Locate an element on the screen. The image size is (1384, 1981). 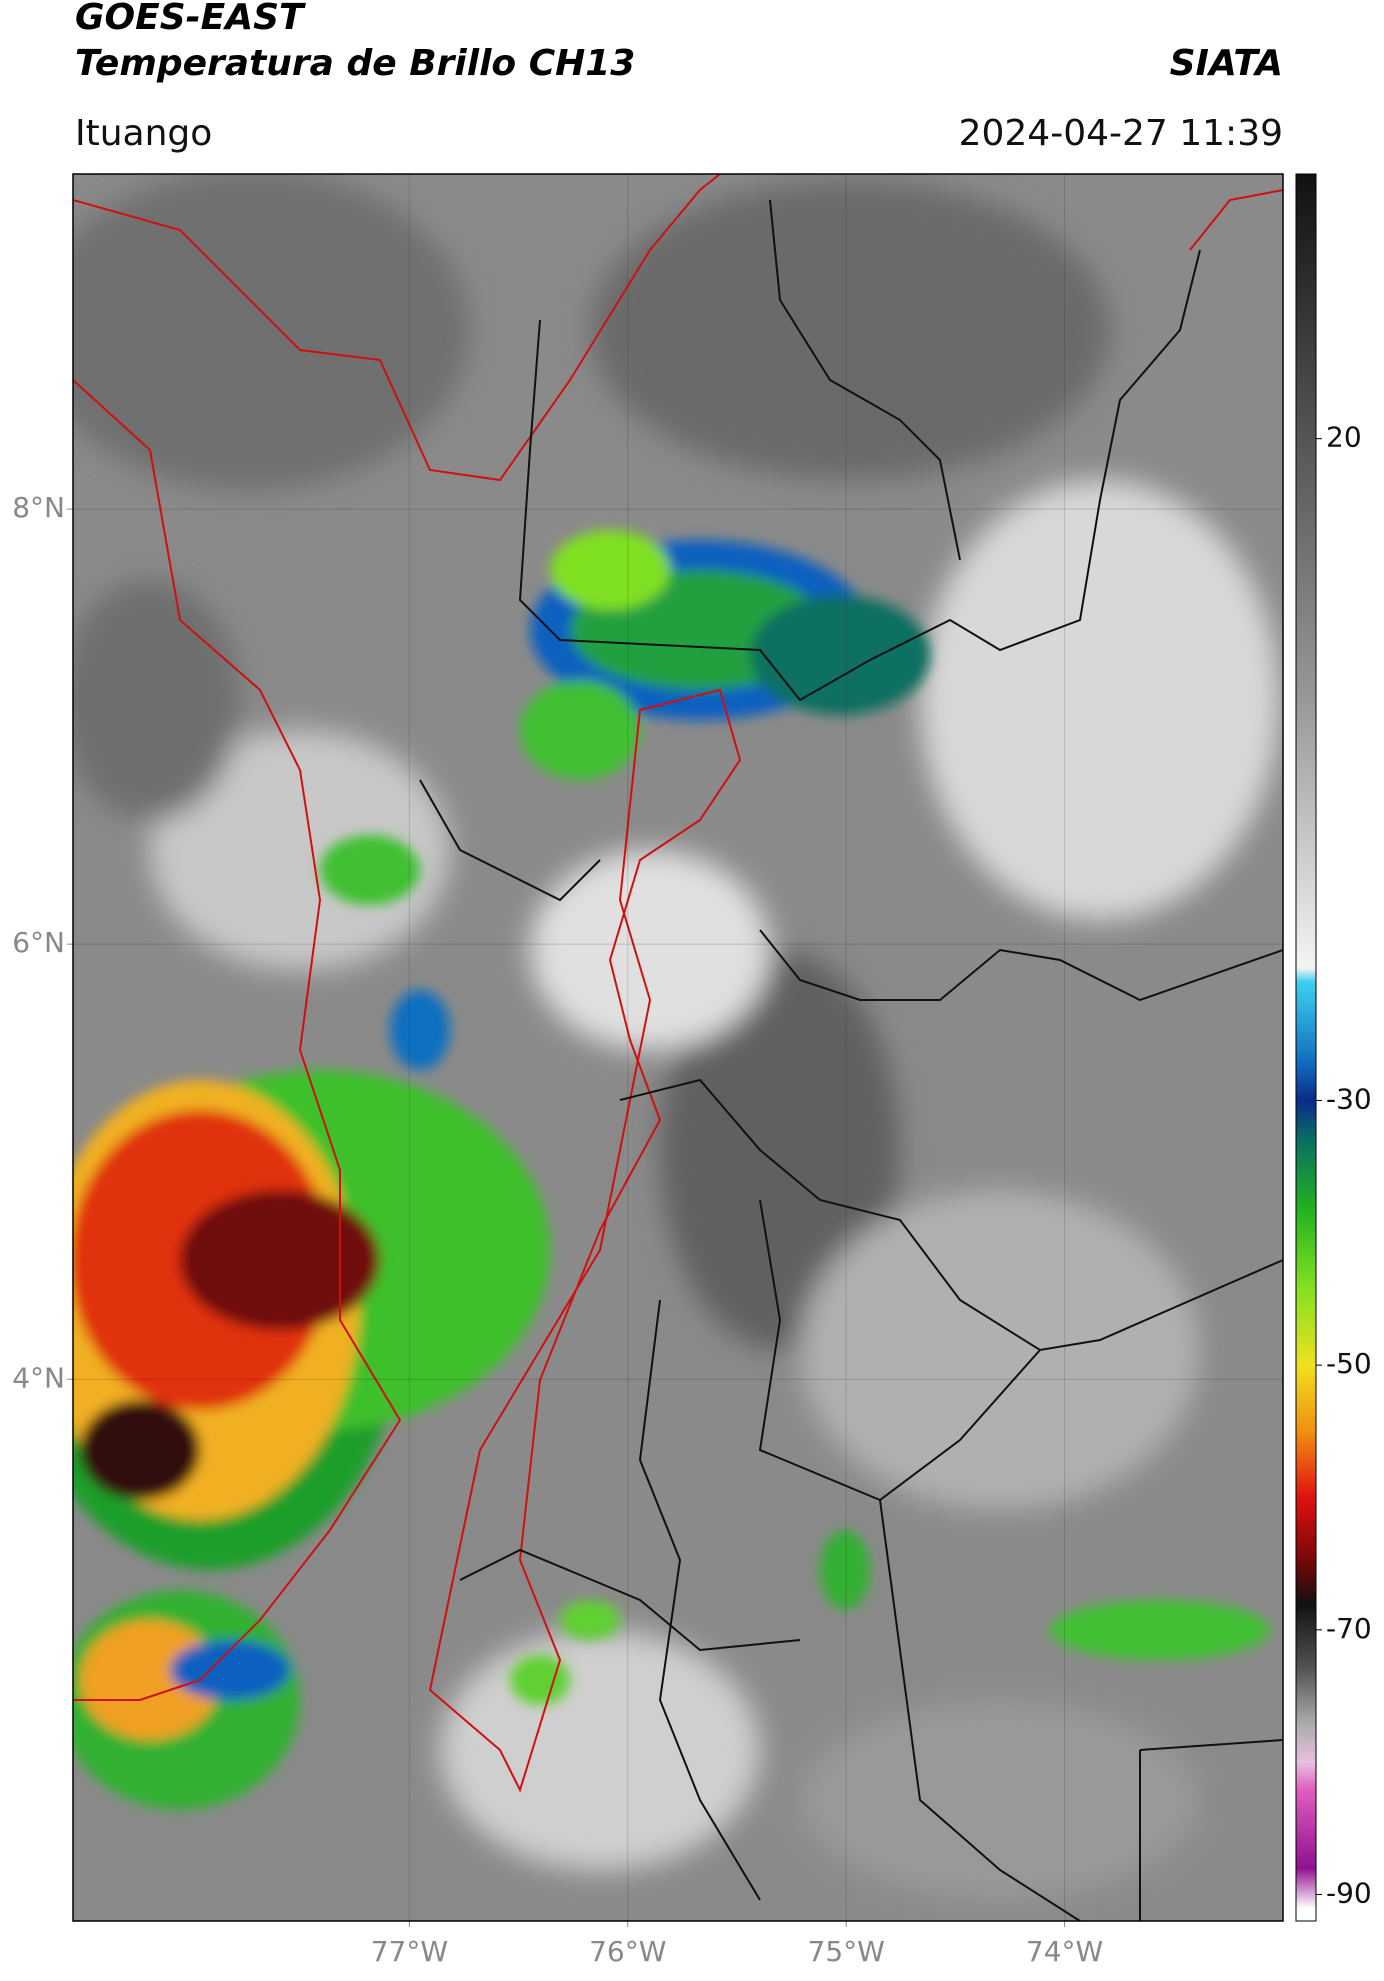
colorbar-tick-label: -90 is located at coordinates (1349, 1893).